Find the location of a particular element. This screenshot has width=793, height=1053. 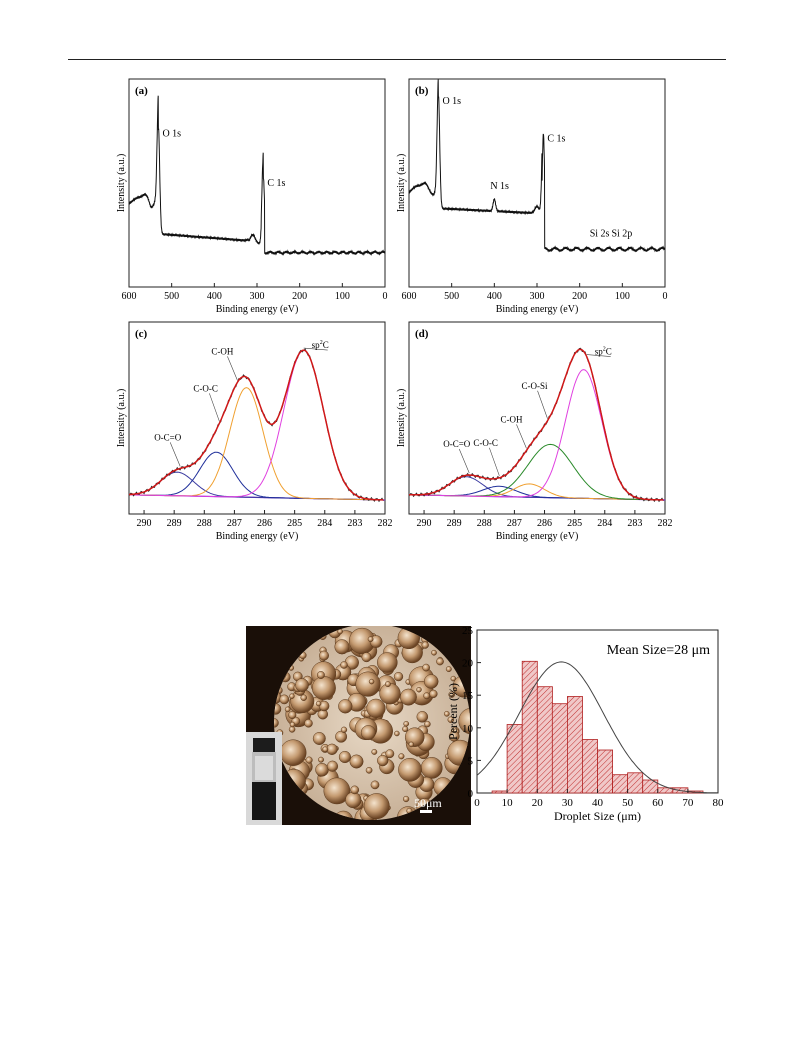

raw-spectrum is located at coordinates (256, 425).